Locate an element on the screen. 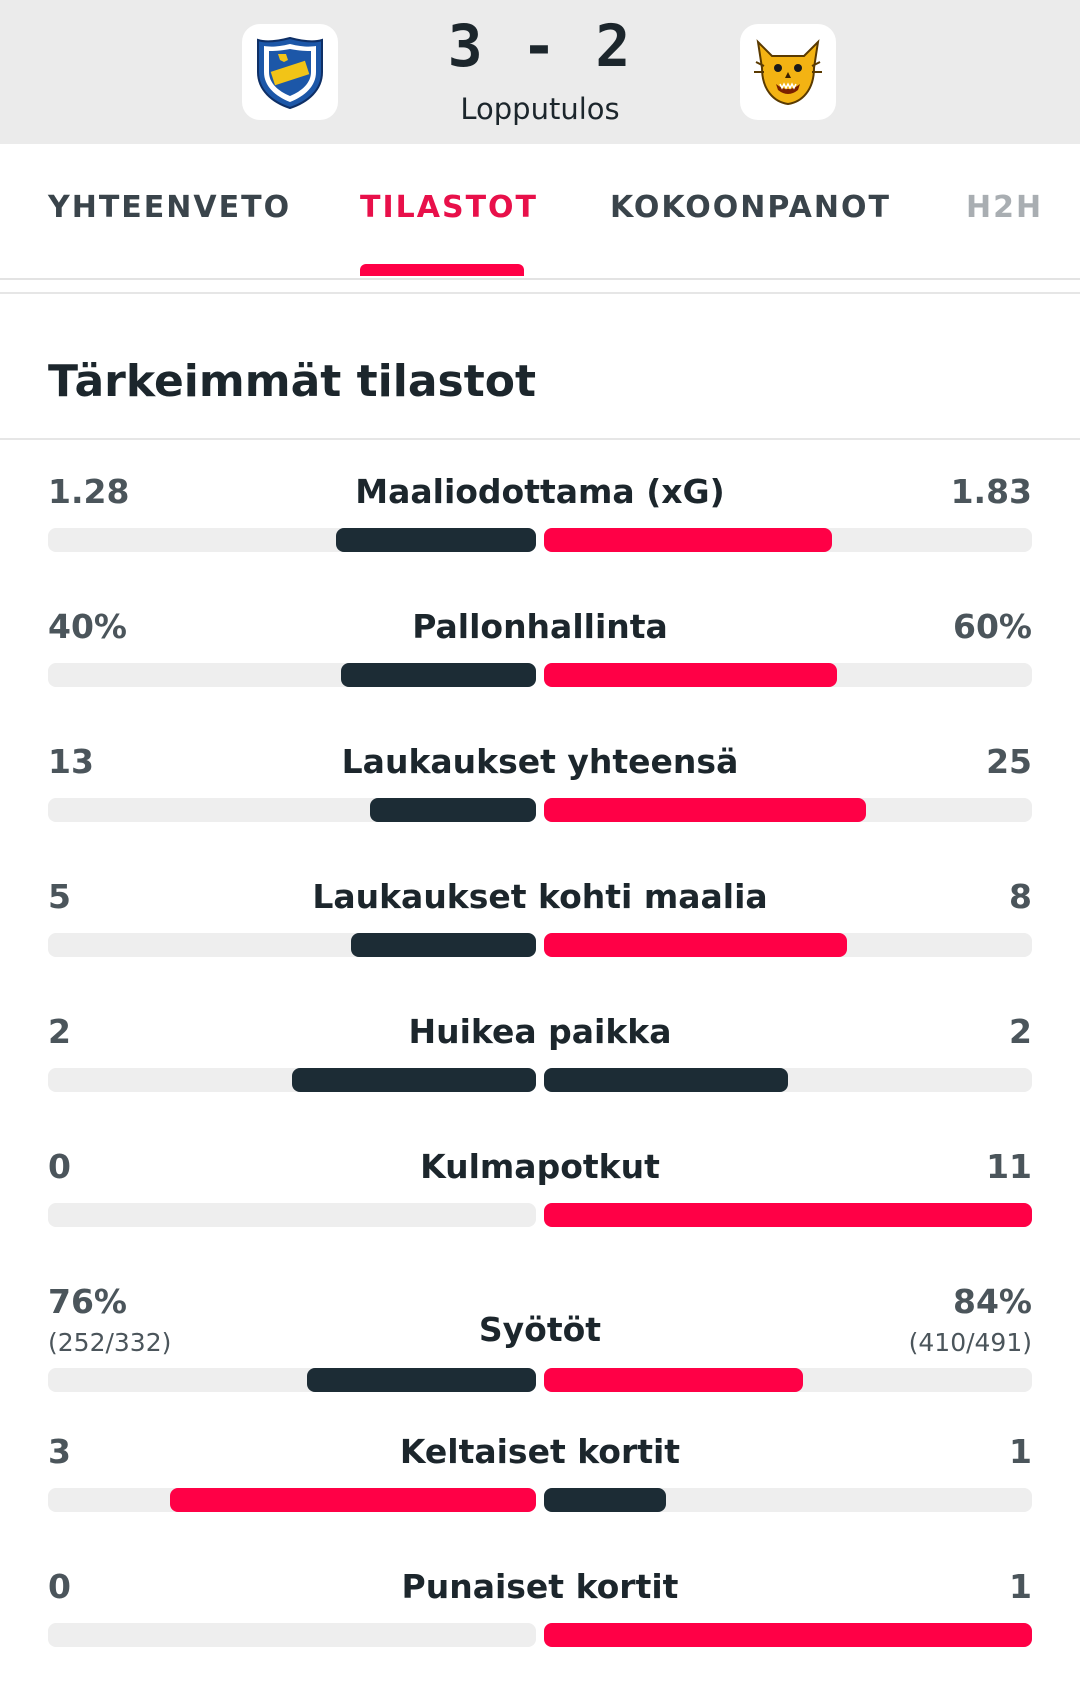 The height and width of the screenshot is (1687, 1080). home-team-logo is located at coordinates (290, 72).